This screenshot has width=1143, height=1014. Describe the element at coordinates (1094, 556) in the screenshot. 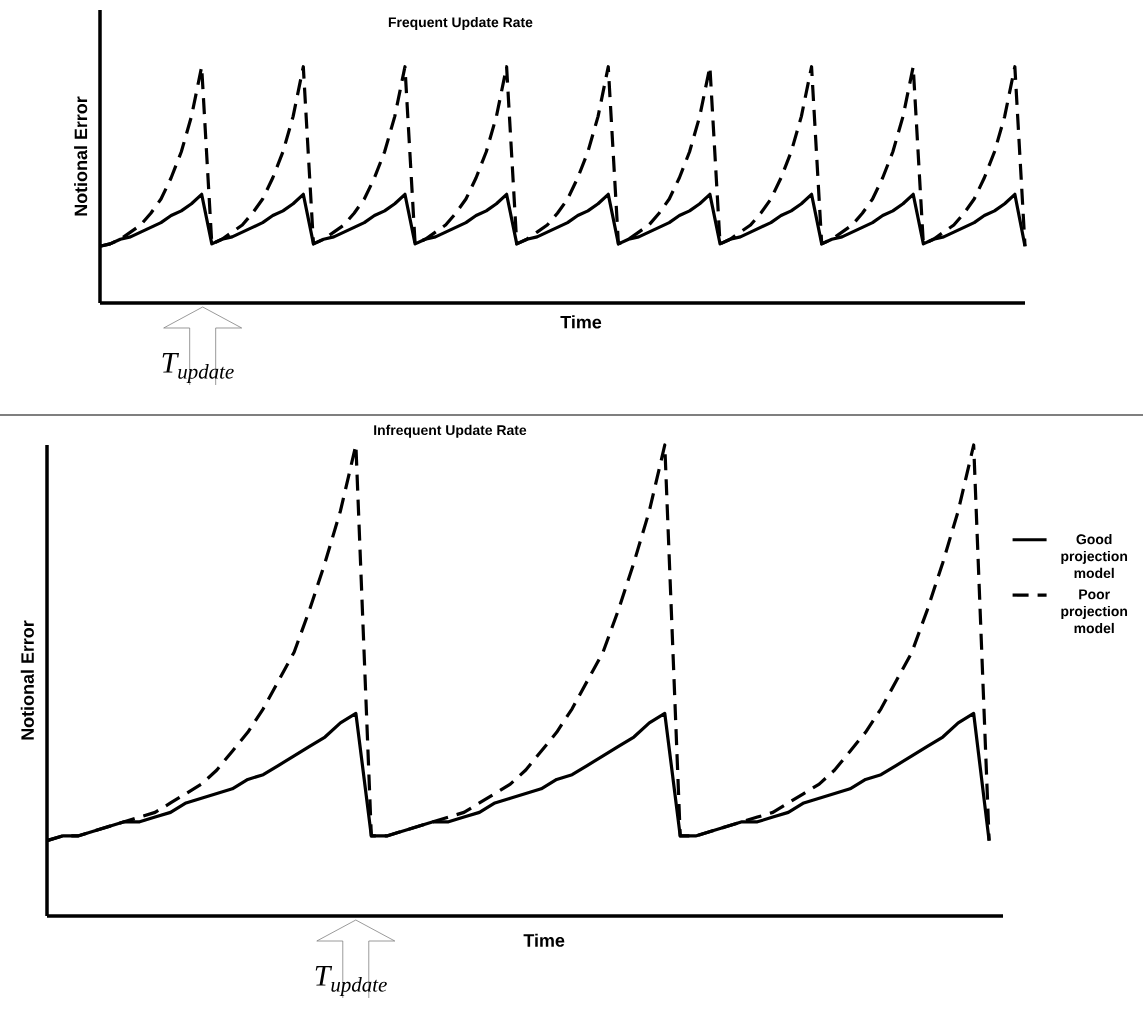

I see `legend-label: Good projection model` at that location.